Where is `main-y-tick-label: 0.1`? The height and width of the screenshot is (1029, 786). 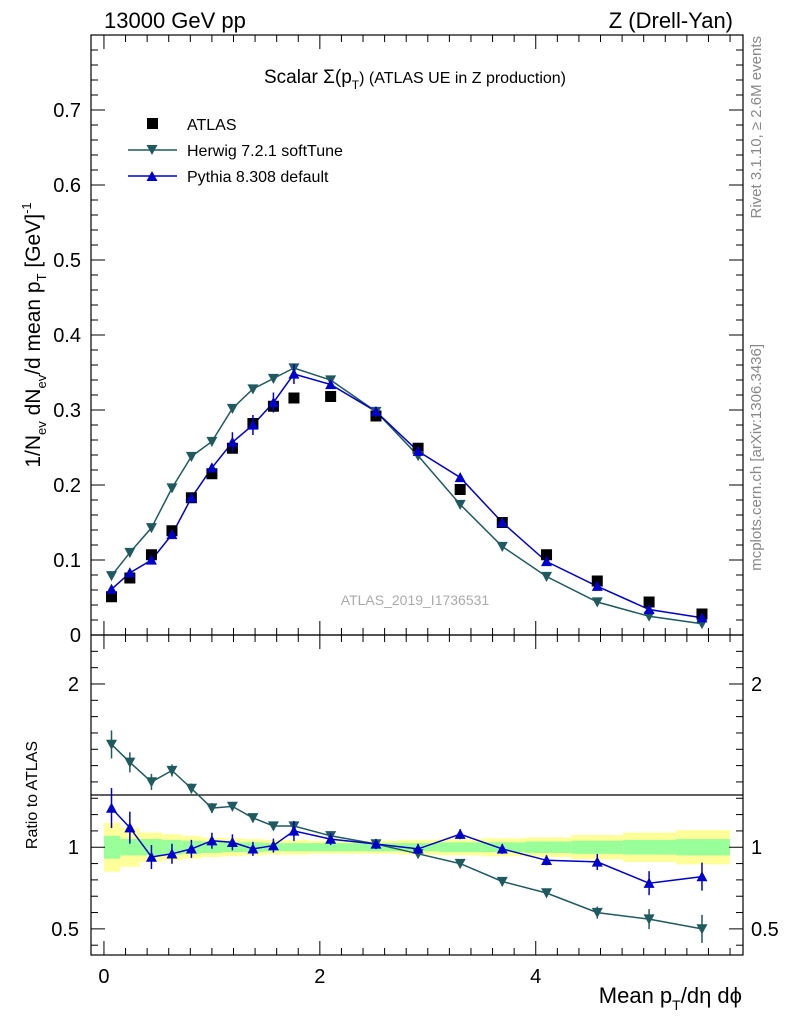
main-y-tick-label: 0.1 is located at coordinates (67, 561).